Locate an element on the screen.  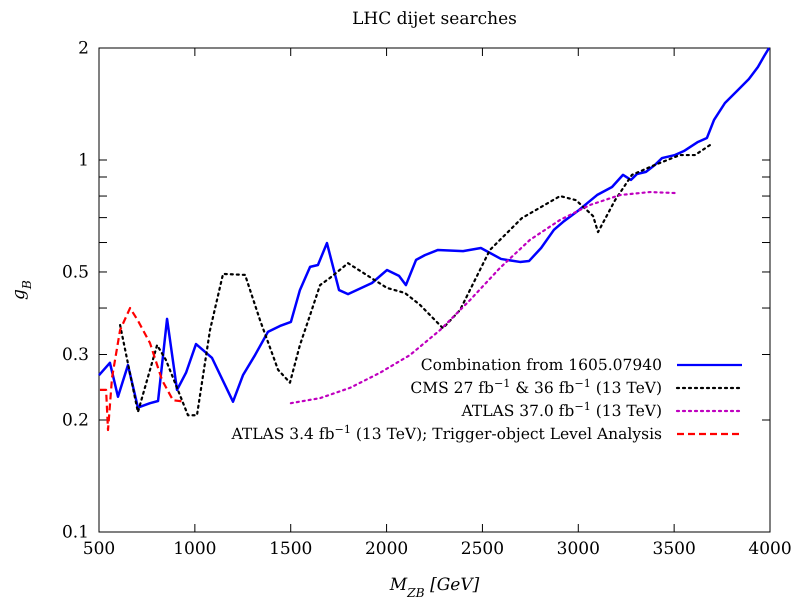
x-tick-label: 4000 is located at coordinates (770, 549).